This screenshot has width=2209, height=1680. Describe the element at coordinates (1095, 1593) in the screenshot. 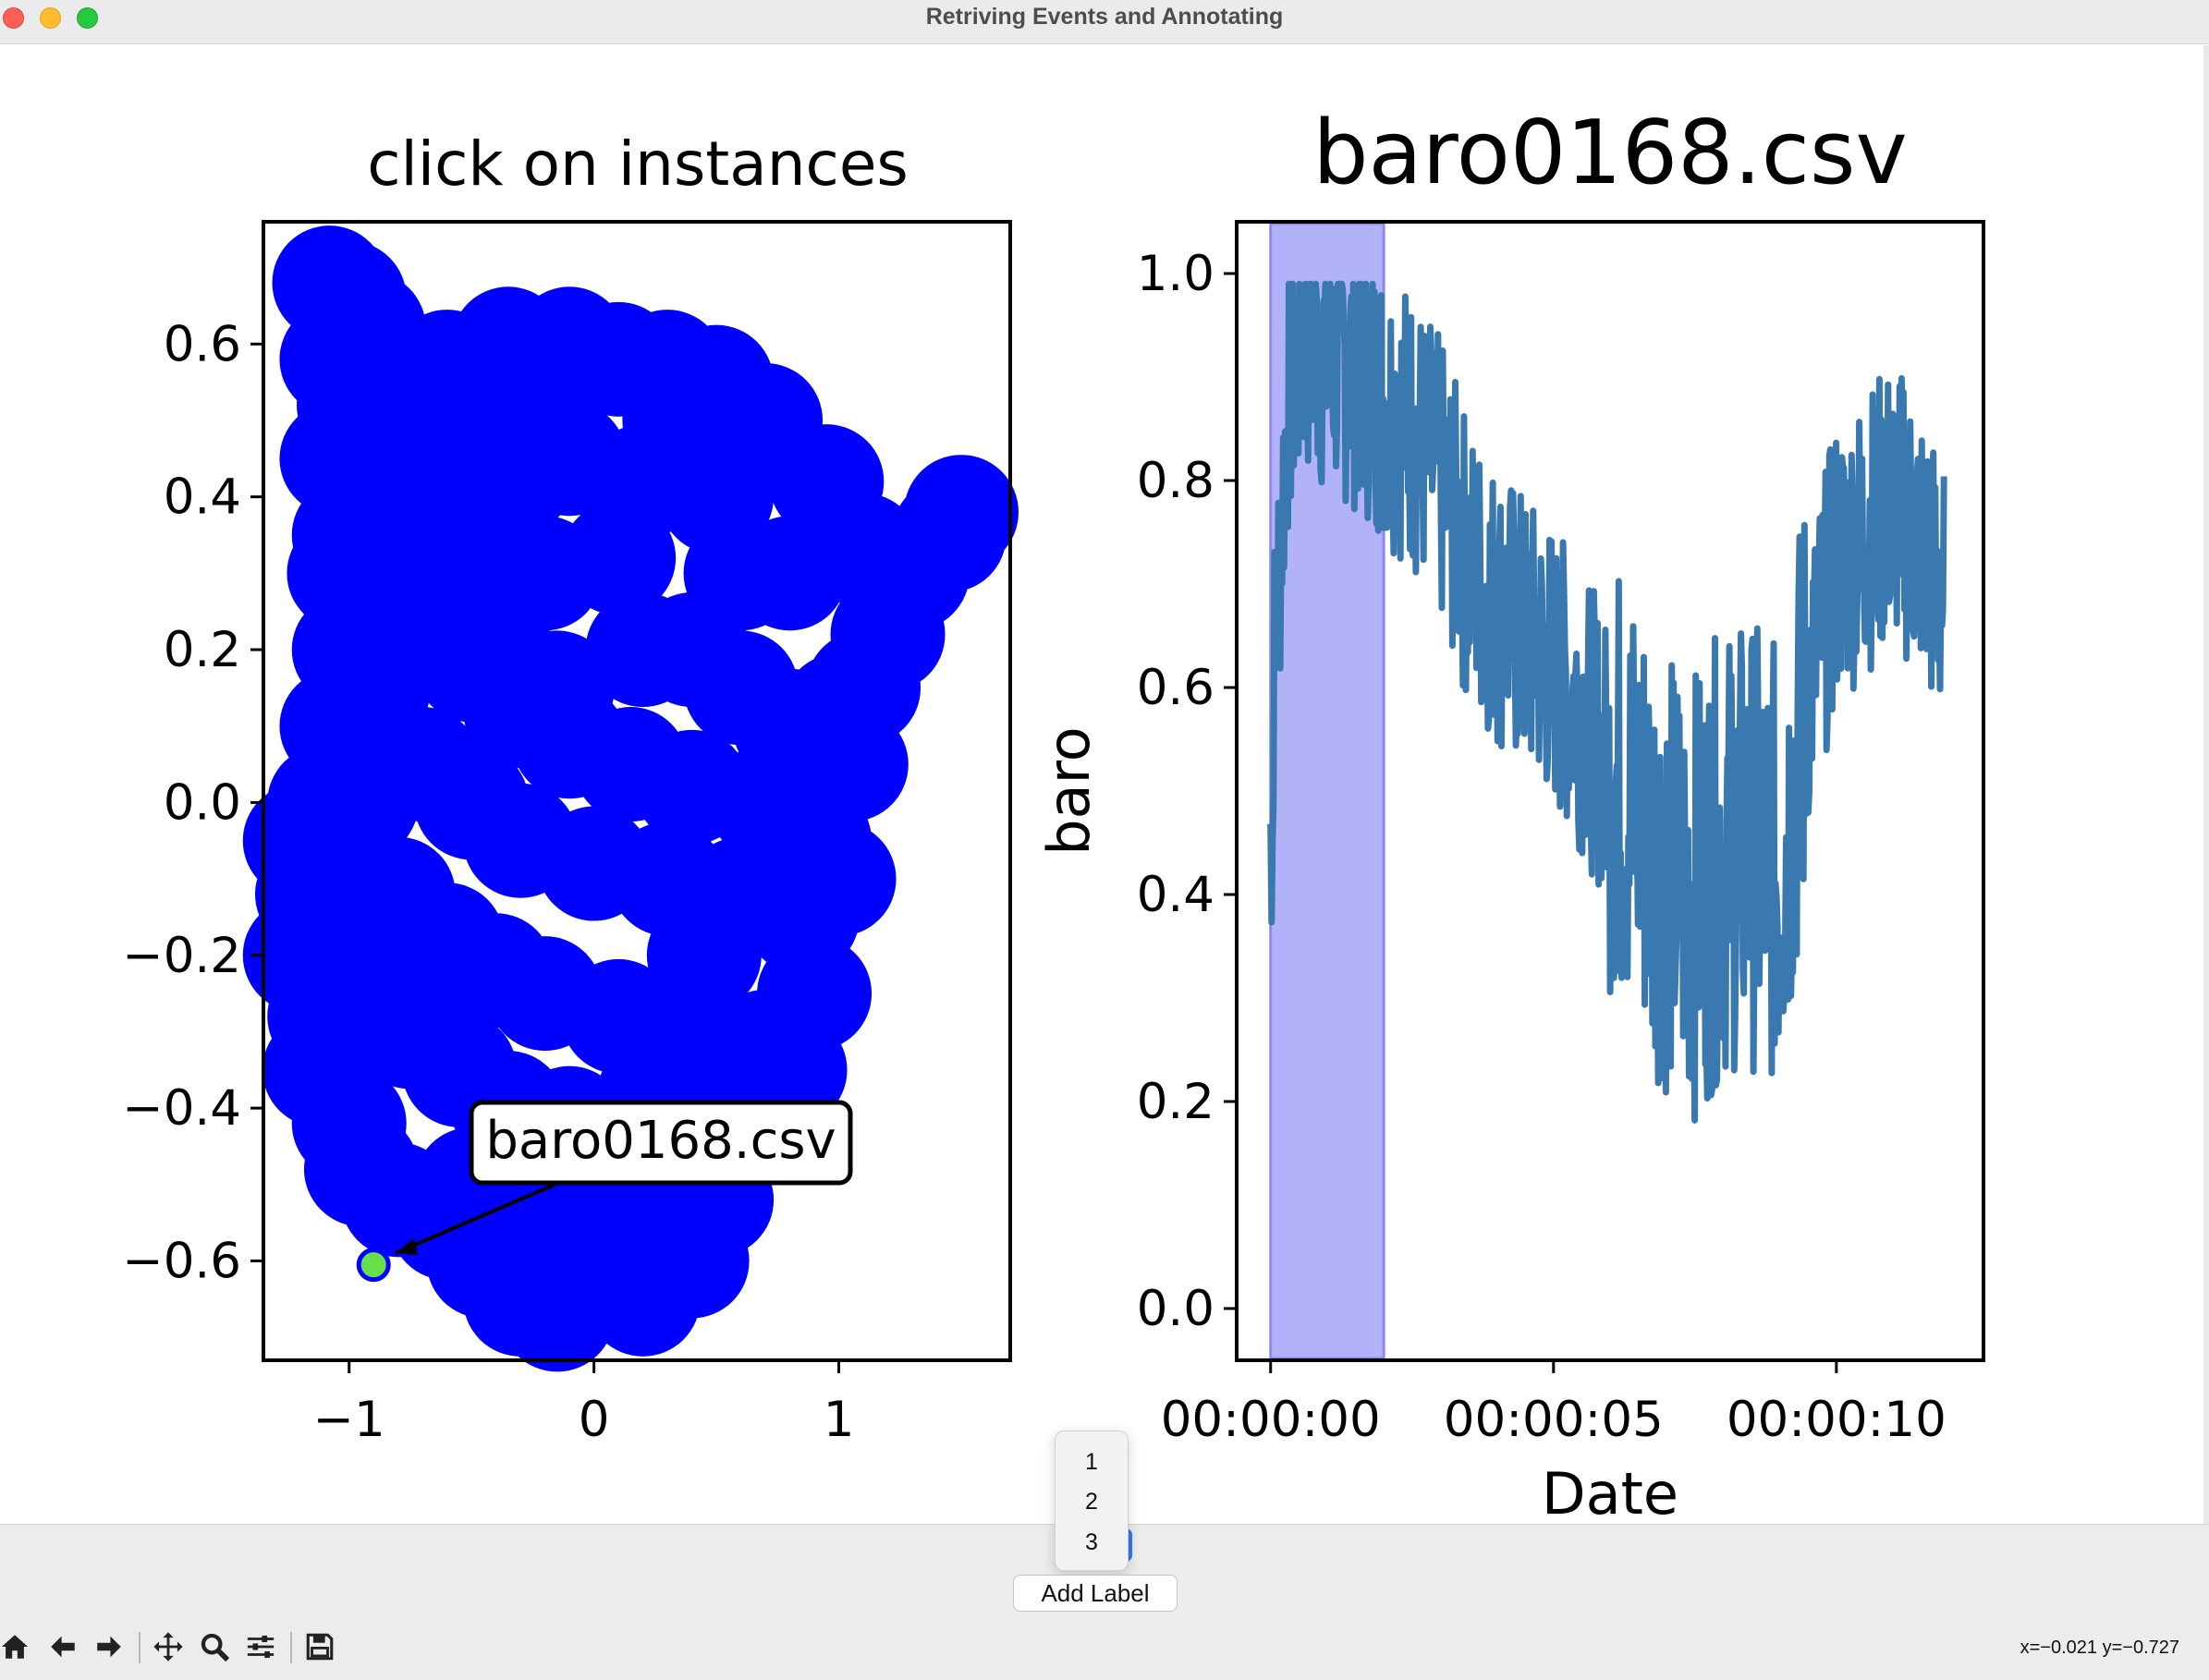

I see `add-label-button: Add Label` at that location.